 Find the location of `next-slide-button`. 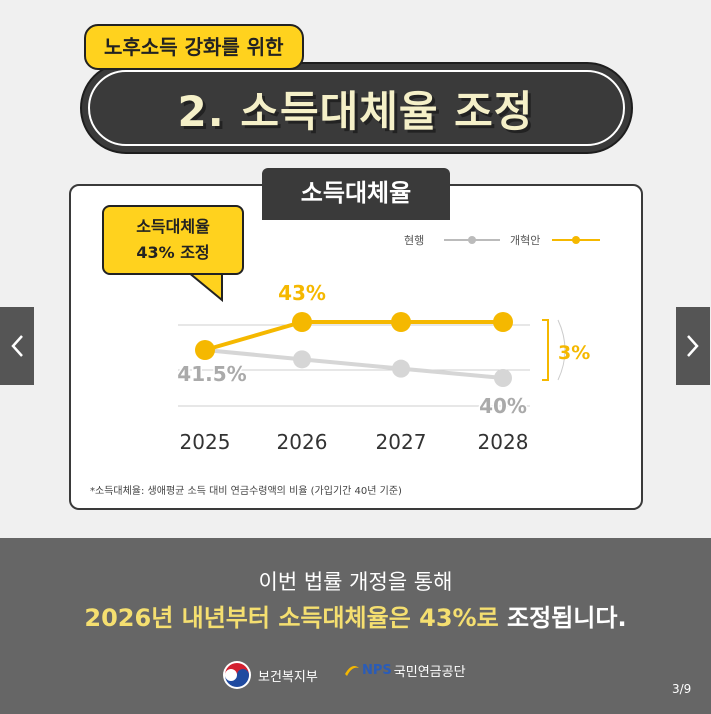

next-slide-button is located at coordinates (693, 346).